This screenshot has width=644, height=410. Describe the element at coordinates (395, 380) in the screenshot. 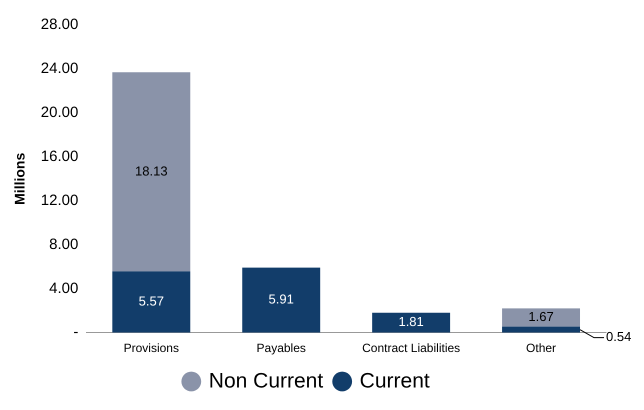

I see `legend-label: Current` at that location.